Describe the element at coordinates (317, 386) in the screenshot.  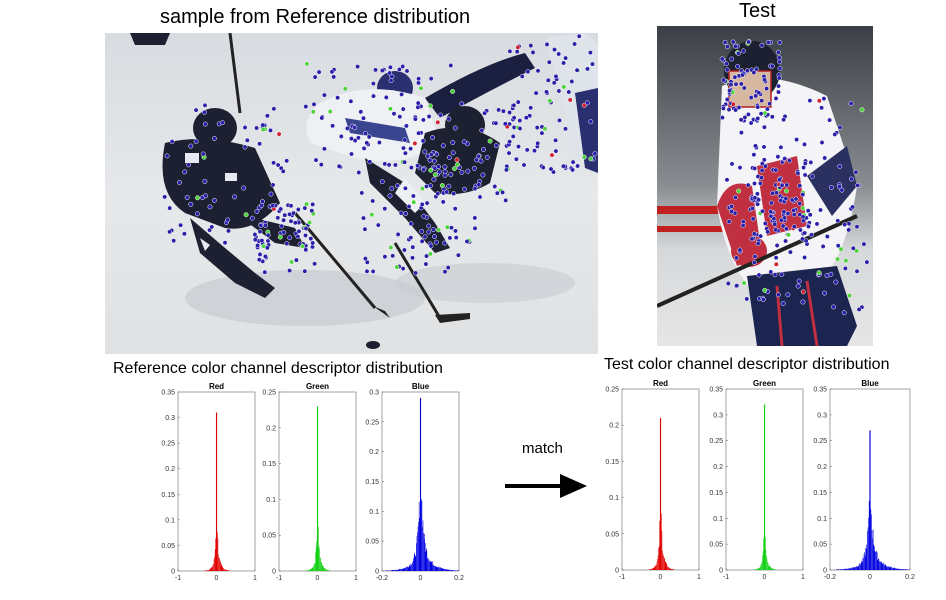
I see `histogram-title: Green` at that location.